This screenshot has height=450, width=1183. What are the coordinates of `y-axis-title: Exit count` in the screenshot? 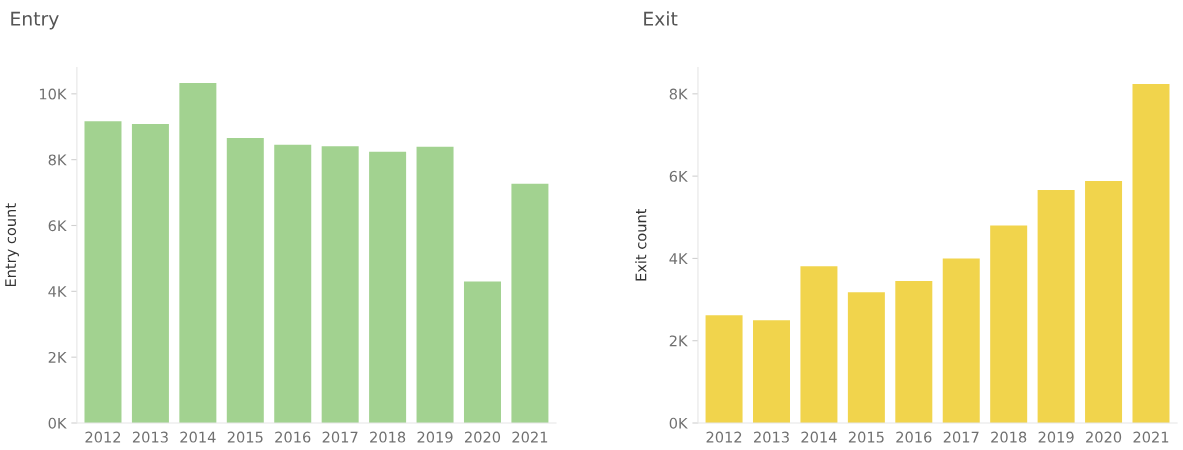 It's located at (641, 244).